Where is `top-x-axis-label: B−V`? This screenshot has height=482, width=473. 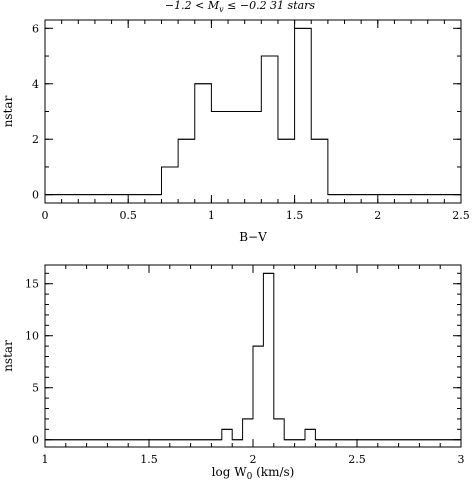 top-x-axis-label: B−V is located at coordinates (253, 237).